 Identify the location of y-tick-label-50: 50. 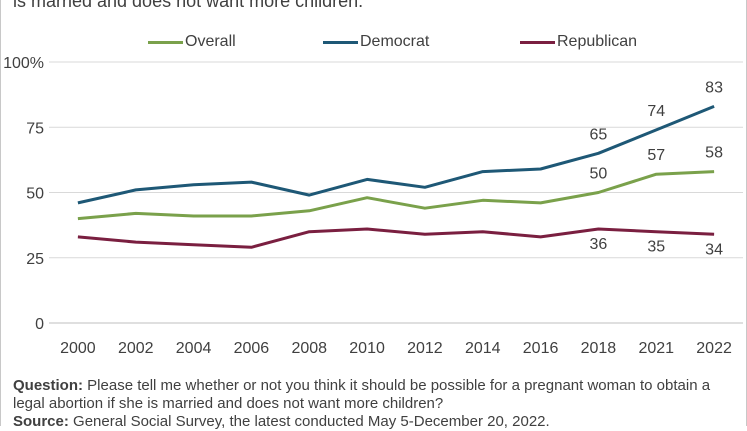
(35, 194).